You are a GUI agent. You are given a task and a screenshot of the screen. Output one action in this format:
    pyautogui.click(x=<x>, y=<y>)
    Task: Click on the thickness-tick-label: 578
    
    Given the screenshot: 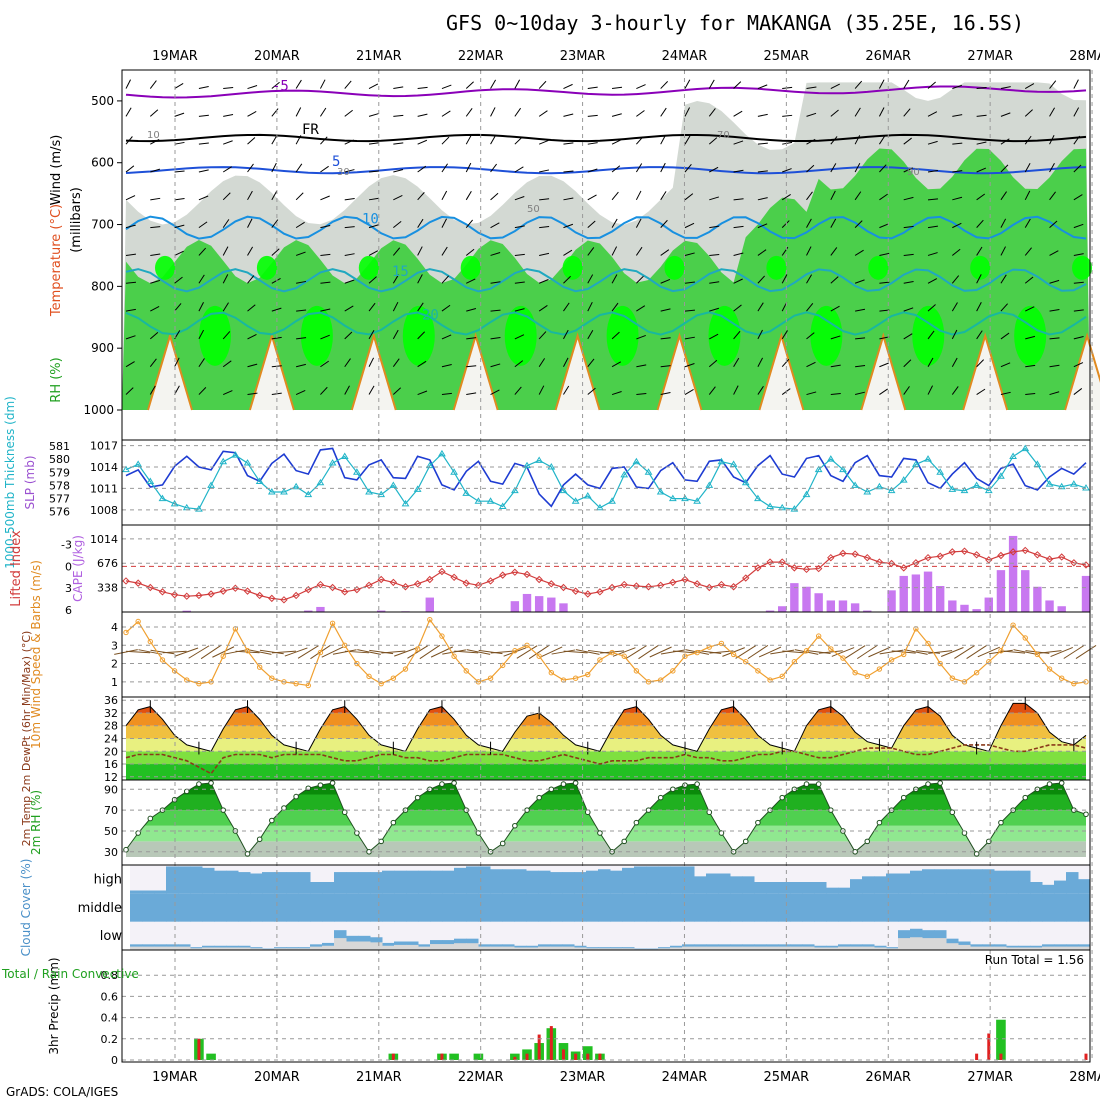 What is the action you would take?
    pyautogui.click(x=59, y=485)
    